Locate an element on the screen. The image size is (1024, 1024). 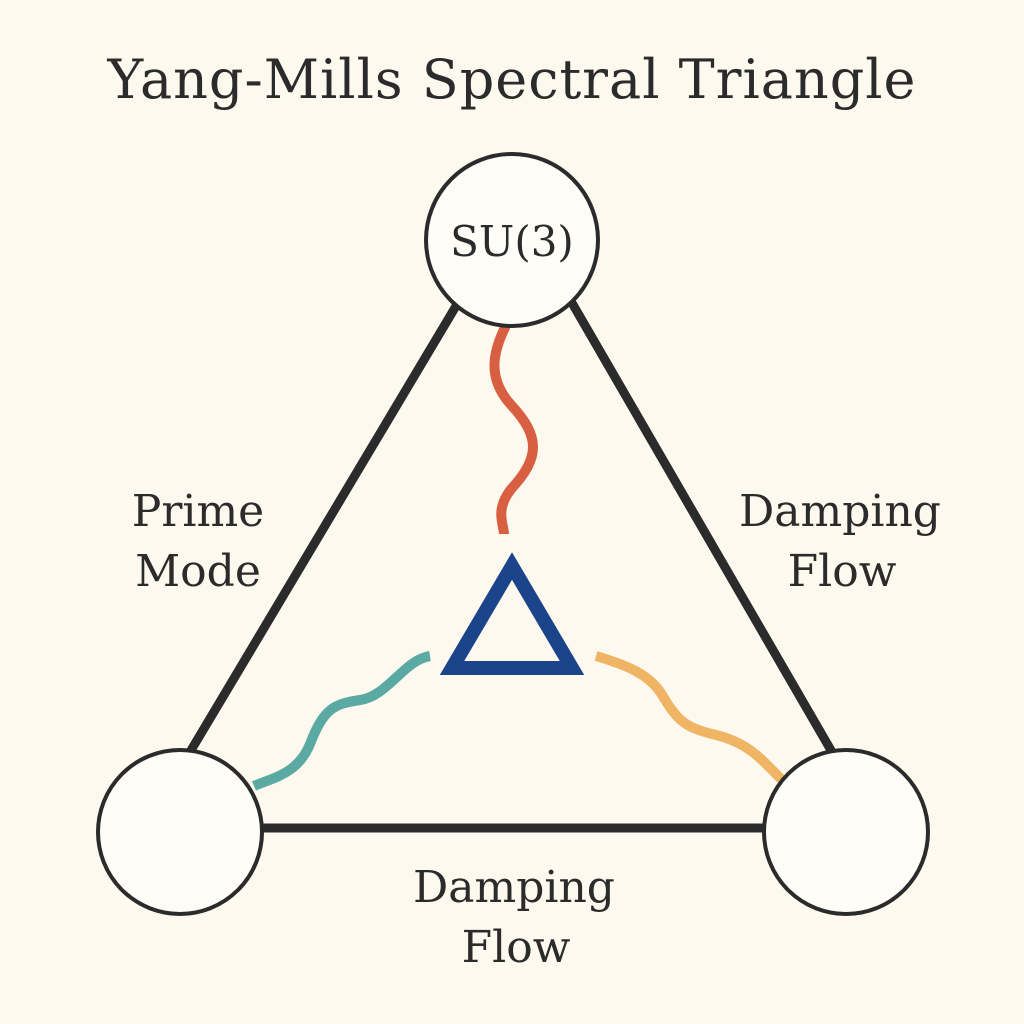
node-top is located at coordinates (512, 240).